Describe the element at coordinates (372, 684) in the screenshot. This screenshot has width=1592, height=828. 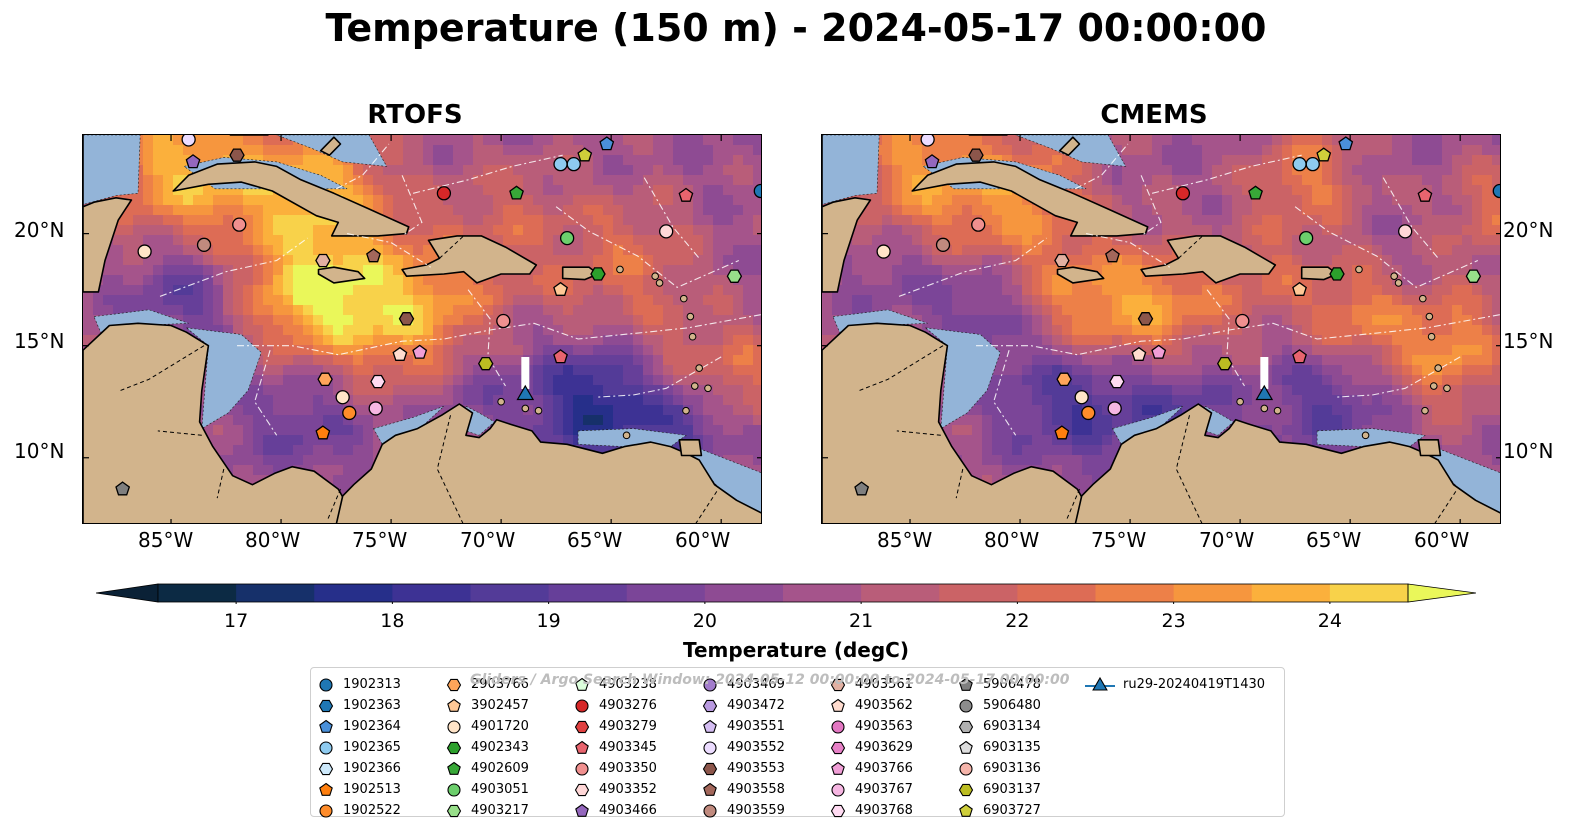
I see `legend-item-label: 1902313` at that location.